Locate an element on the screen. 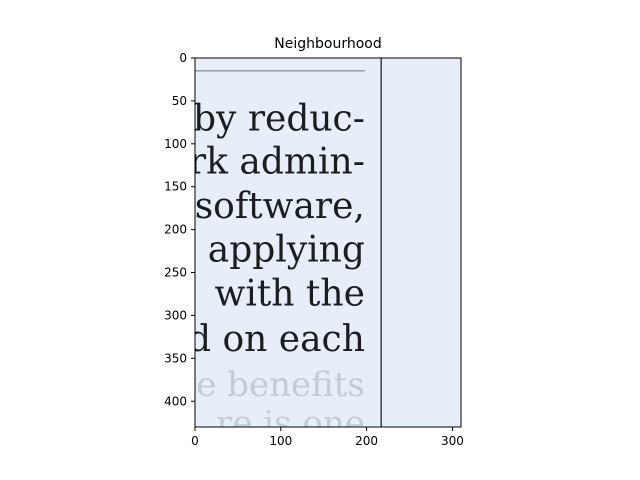 This screenshot has width=640, height=480. chart-title: Neighbourhood is located at coordinates (327, 44).